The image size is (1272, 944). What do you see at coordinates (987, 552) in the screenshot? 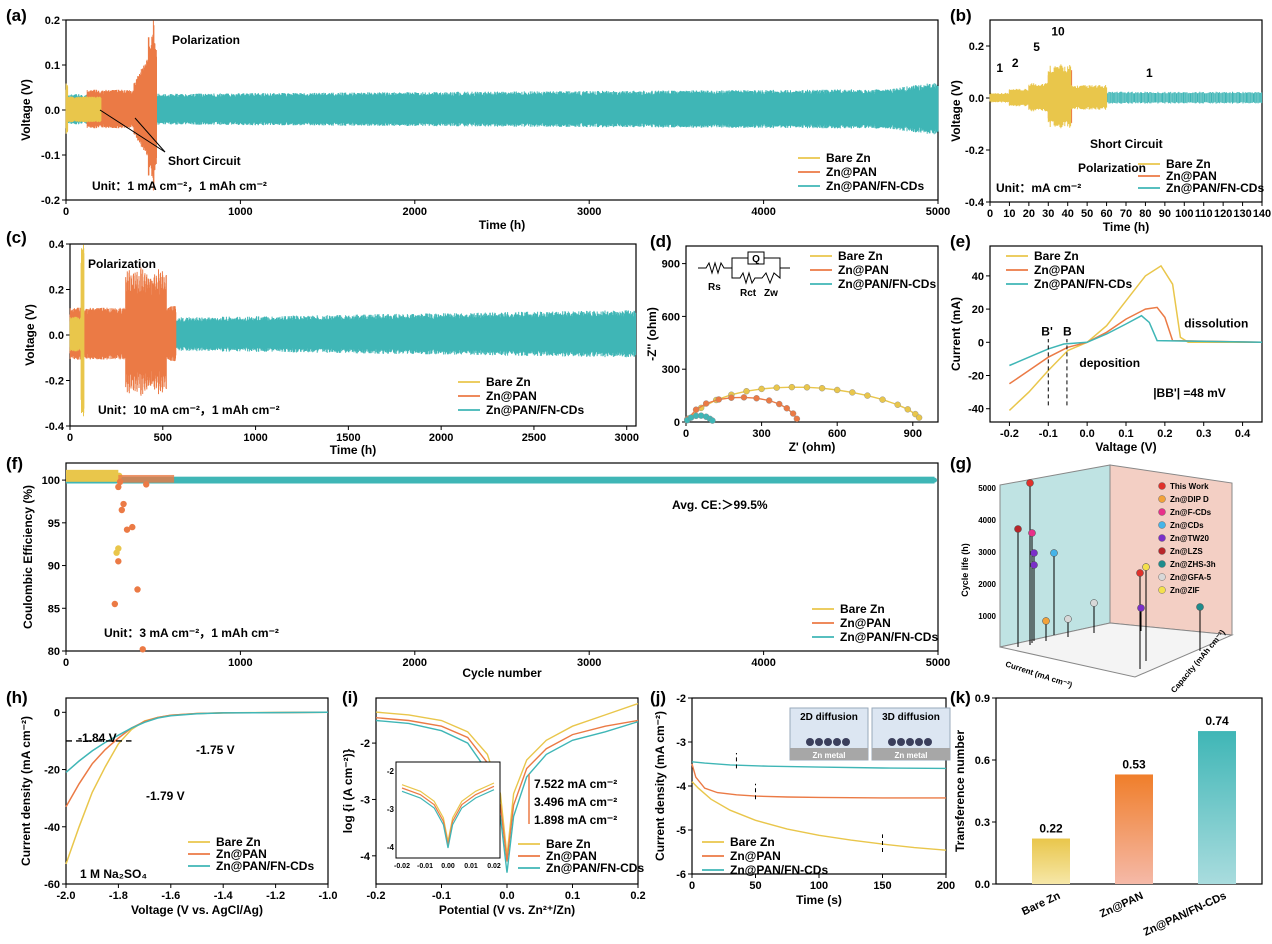
I see `y-tick-label: 3000` at bounding box center [987, 552].